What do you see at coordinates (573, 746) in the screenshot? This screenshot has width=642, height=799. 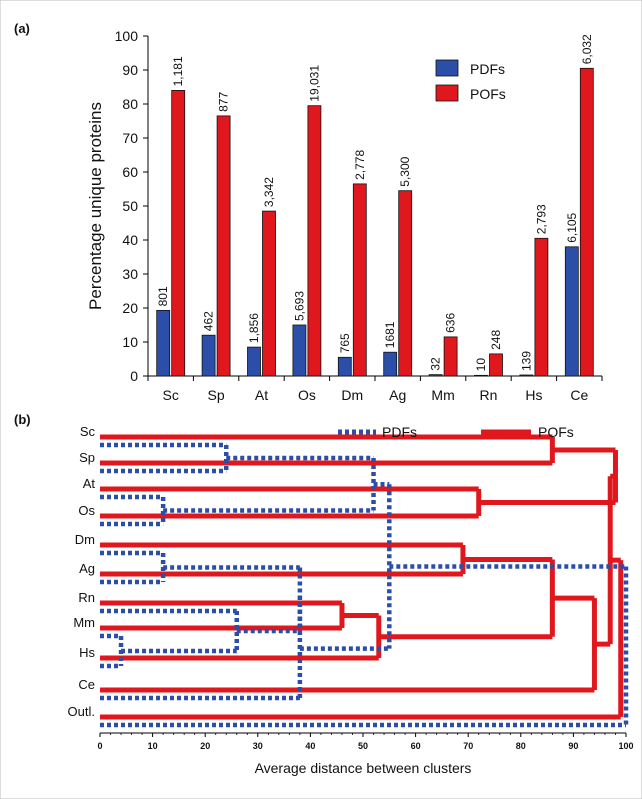 I see `x-tick-label: 90` at bounding box center [573, 746].